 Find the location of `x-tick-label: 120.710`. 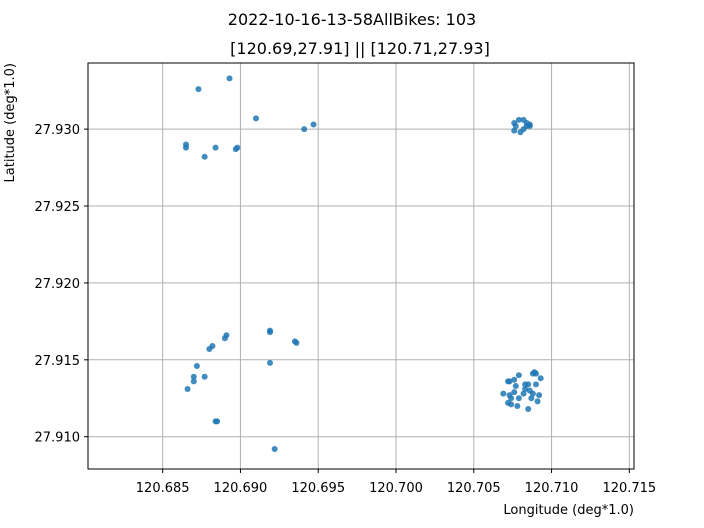

x-tick-label: 120.710 is located at coordinates (552, 488).